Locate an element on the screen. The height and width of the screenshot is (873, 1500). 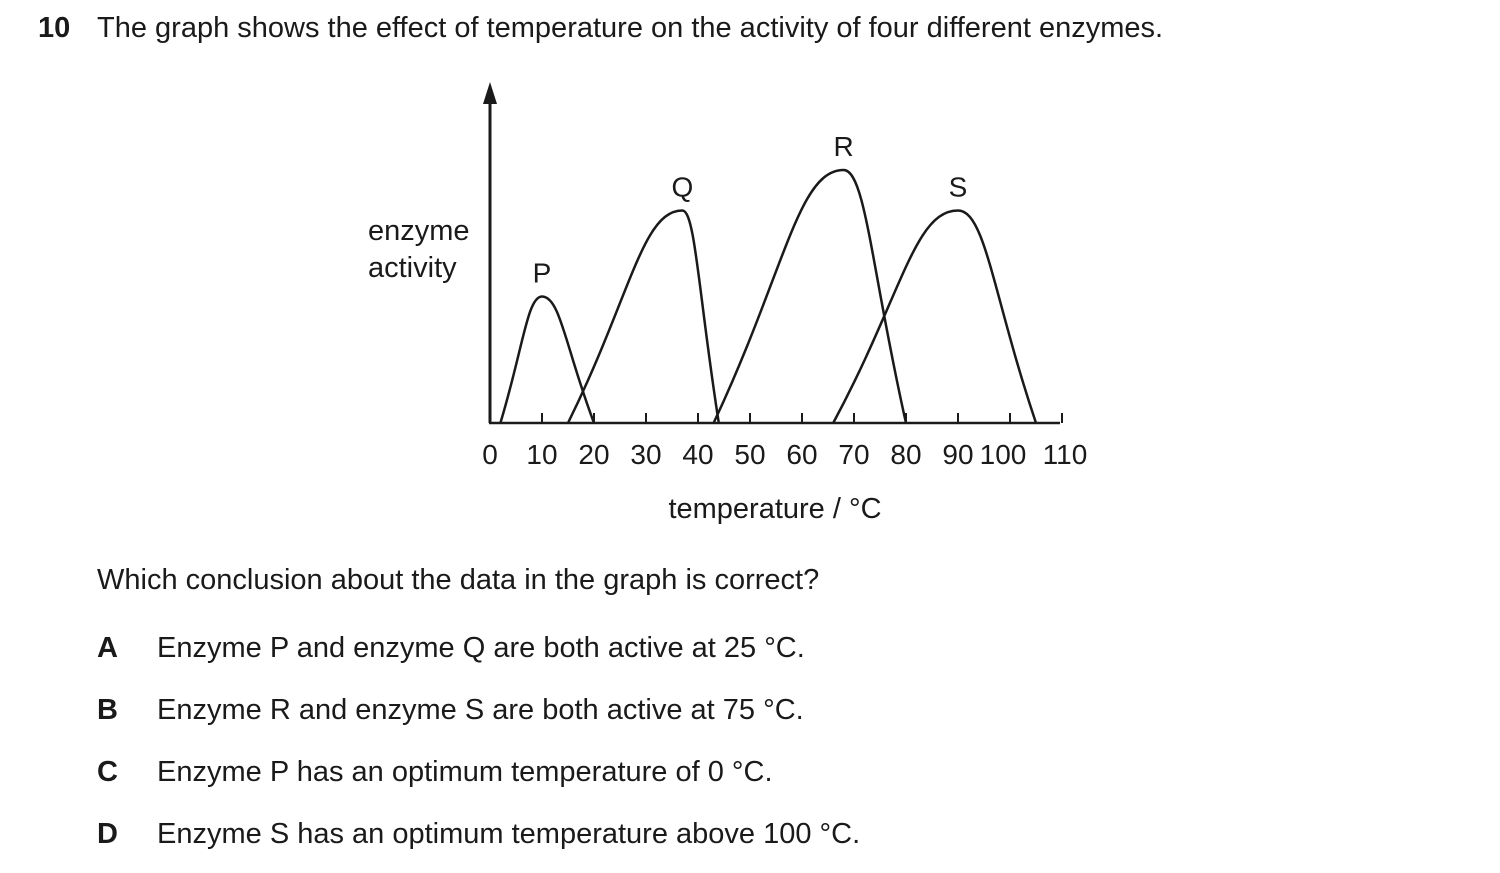
option-letter: A is located at coordinates (107, 648).